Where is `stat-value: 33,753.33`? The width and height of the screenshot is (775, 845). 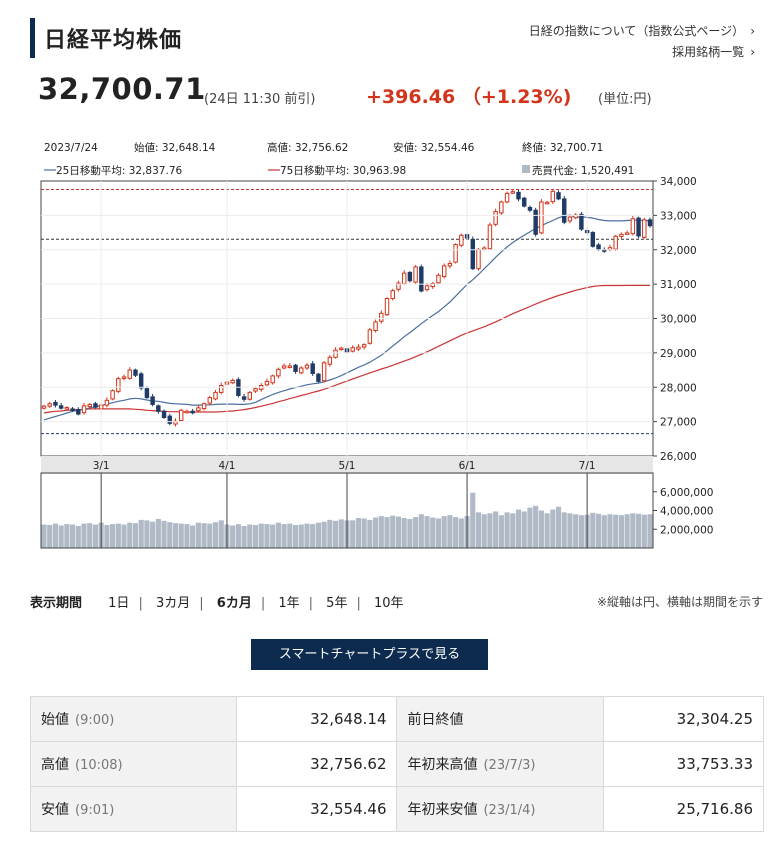
stat-value: 33,753.33 is located at coordinates (683, 764).